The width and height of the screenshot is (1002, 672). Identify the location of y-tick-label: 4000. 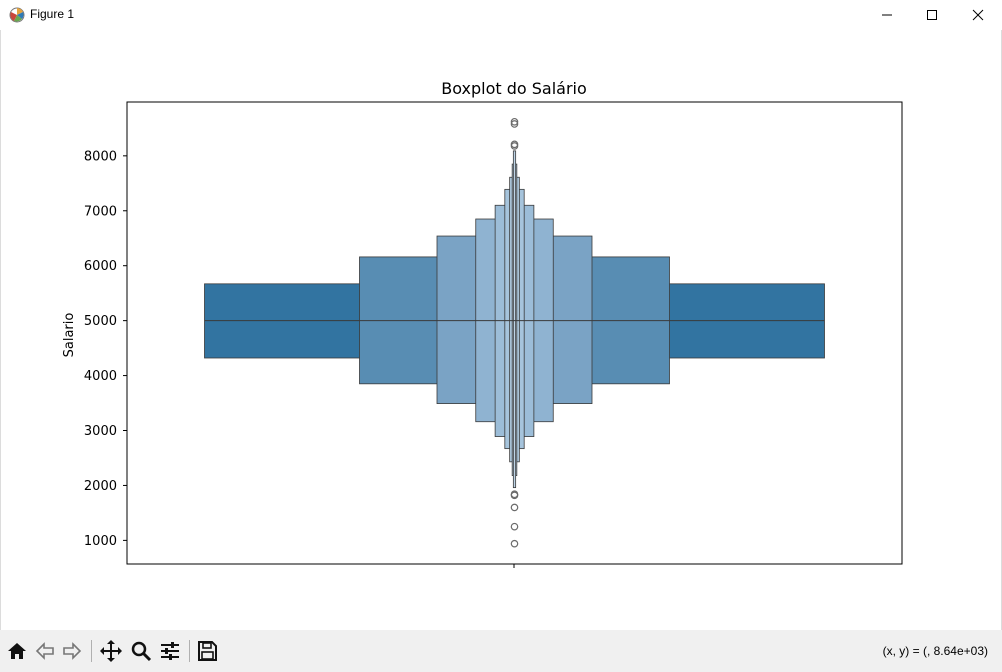
(100, 376).